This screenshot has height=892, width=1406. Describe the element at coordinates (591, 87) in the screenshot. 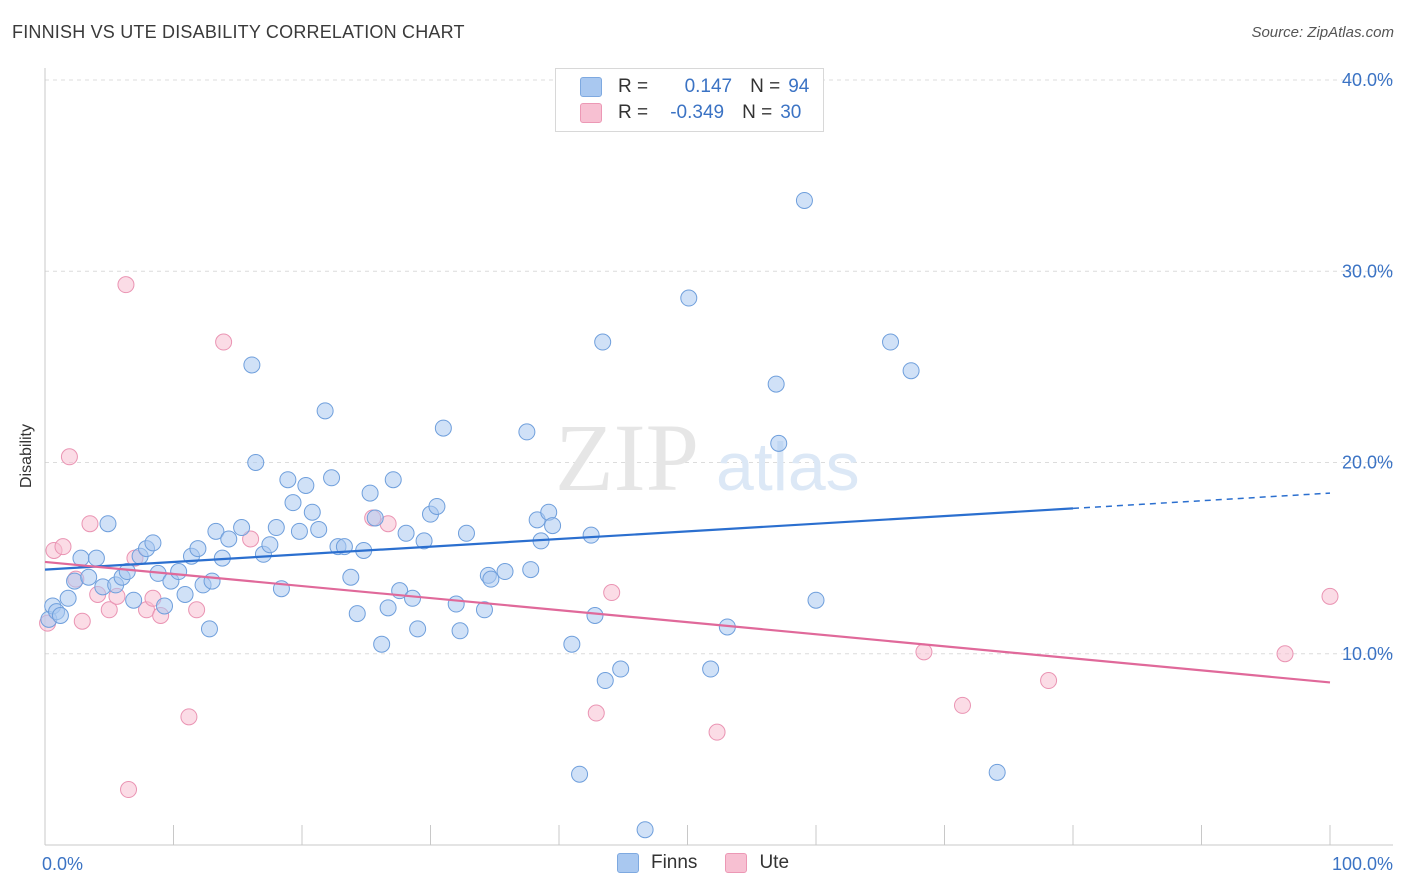

I see `finns-swatch` at that location.